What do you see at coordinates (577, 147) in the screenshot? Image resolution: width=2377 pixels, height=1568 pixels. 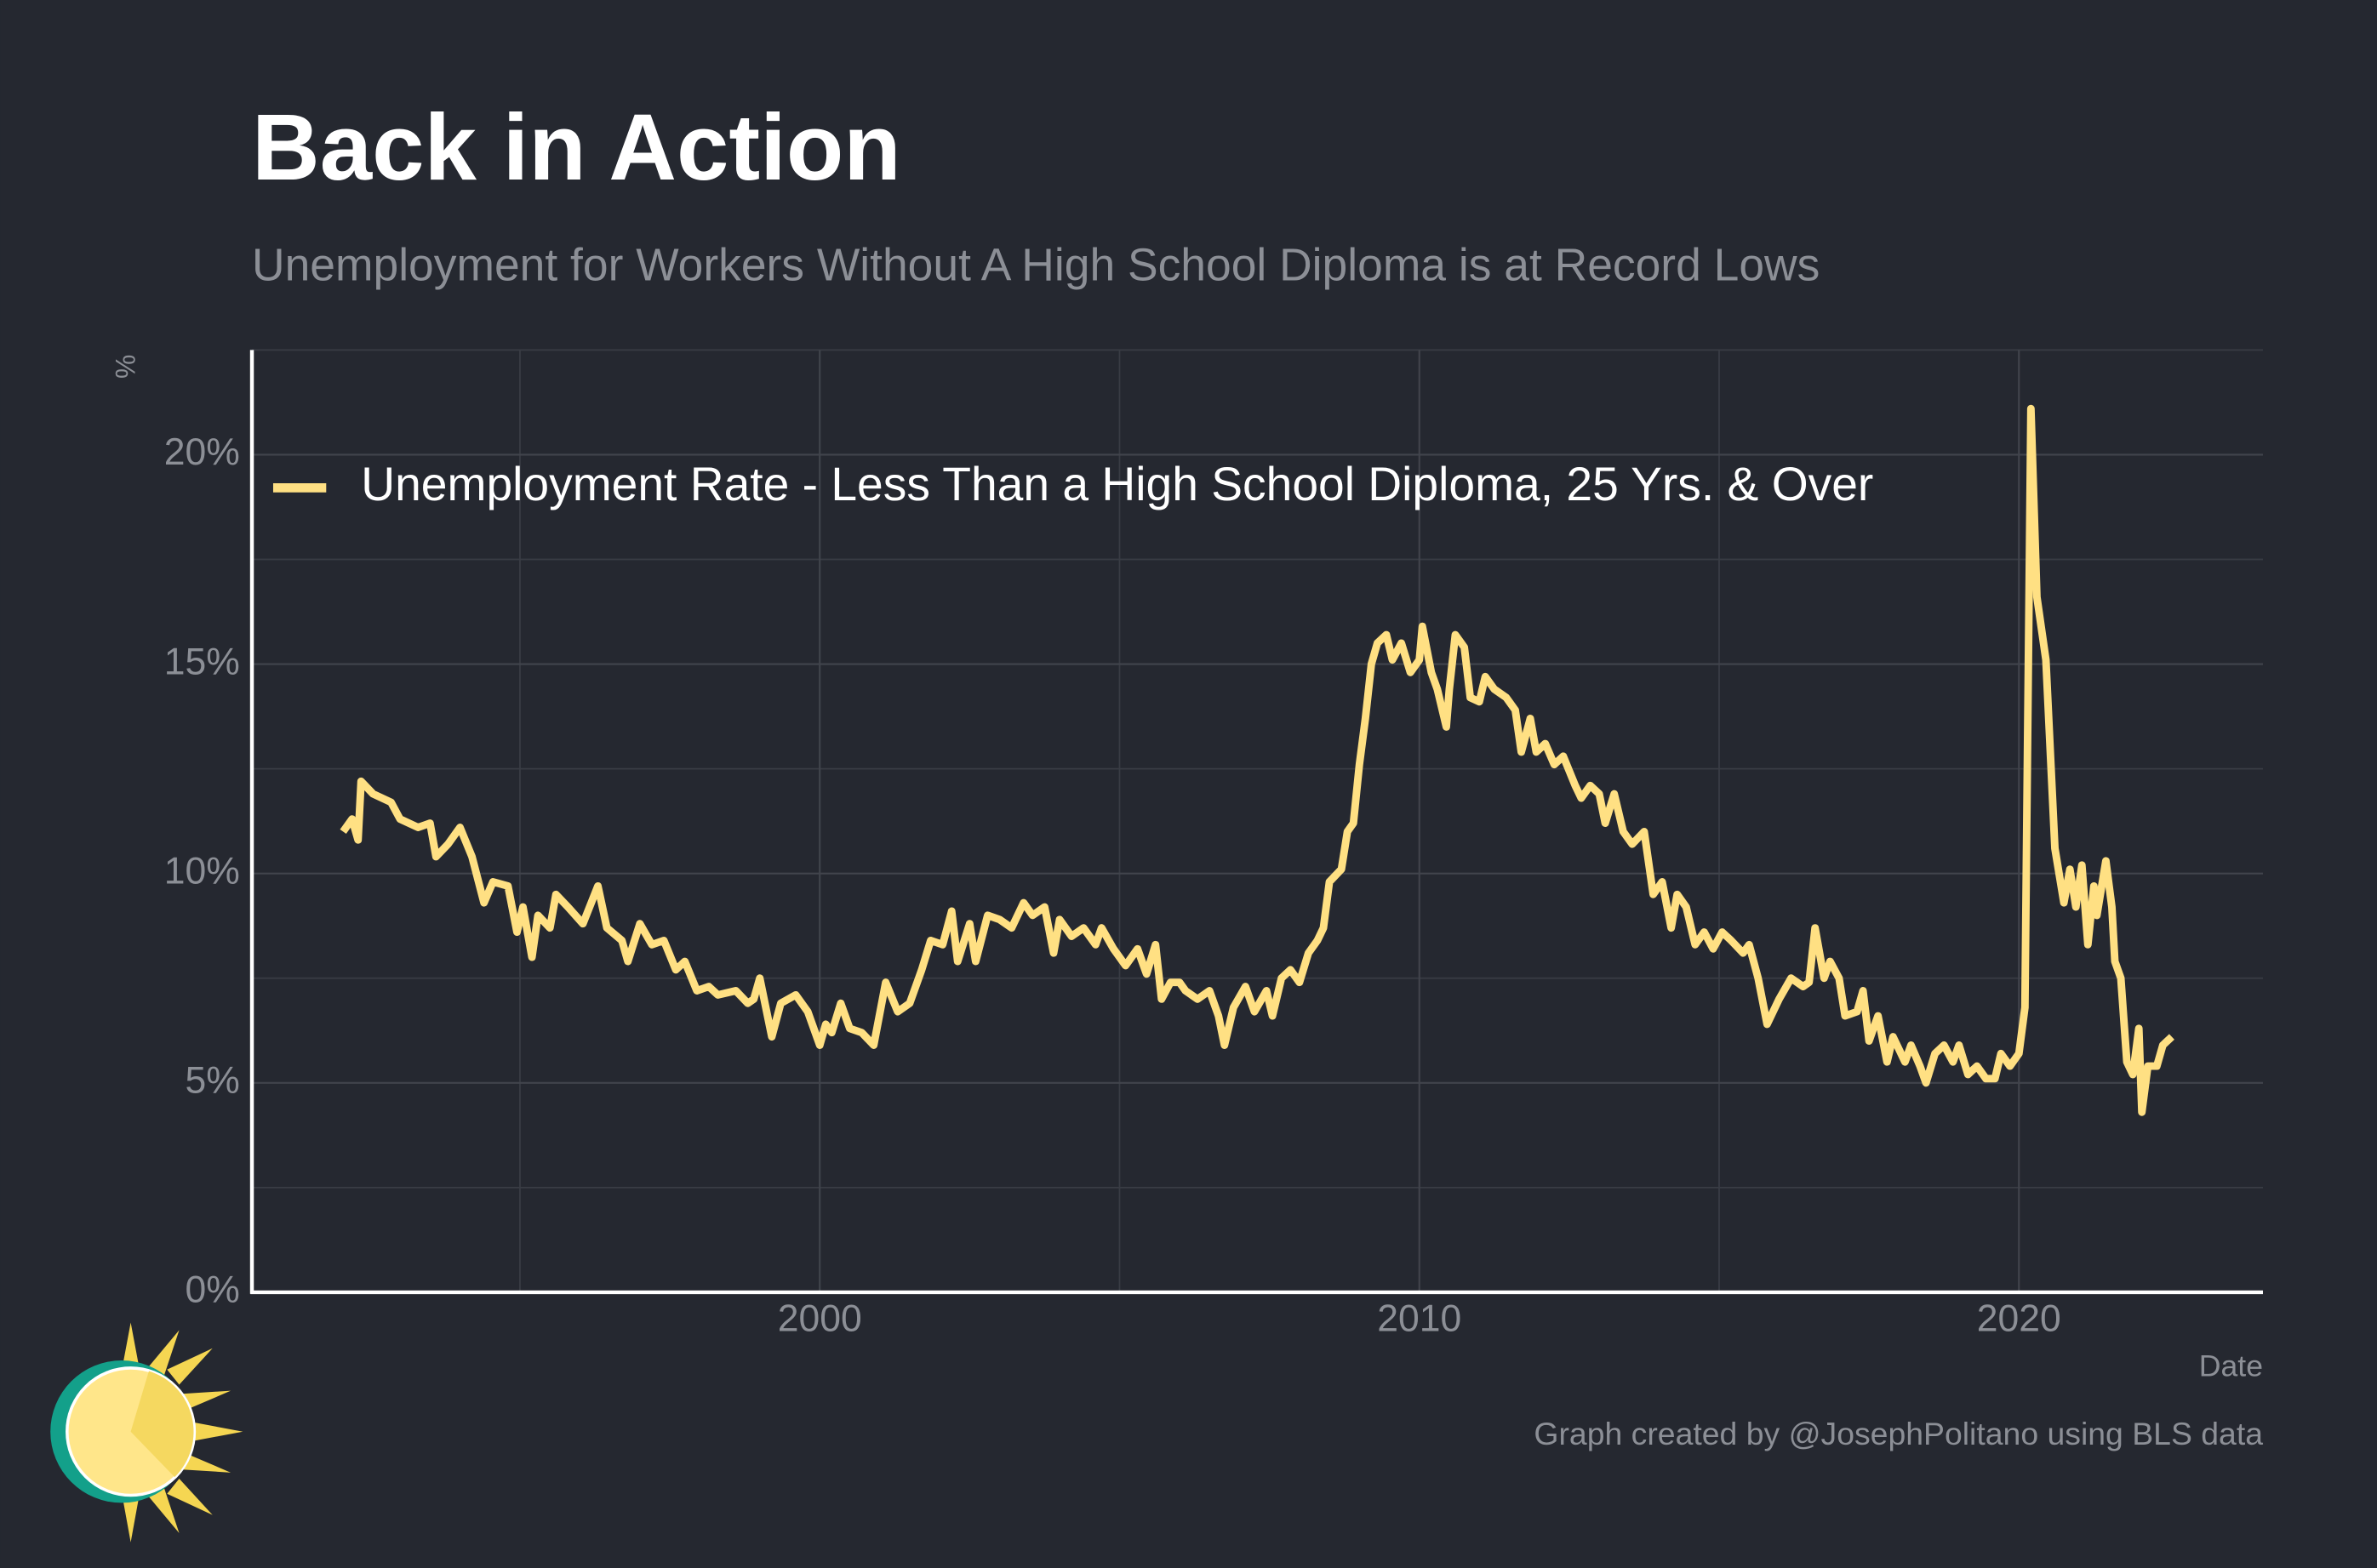 I see `chart-title: Back in Action` at bounding box center [577, 147].